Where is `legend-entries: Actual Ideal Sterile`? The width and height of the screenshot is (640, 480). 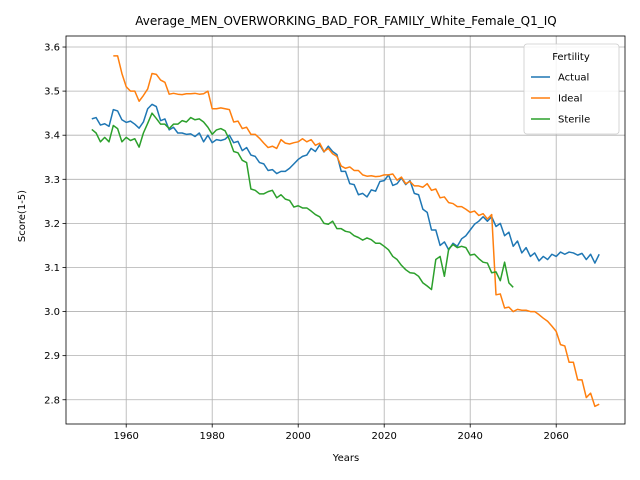 legend-entries: Actual Ideal Sterile is located at coordinates (560, 99).